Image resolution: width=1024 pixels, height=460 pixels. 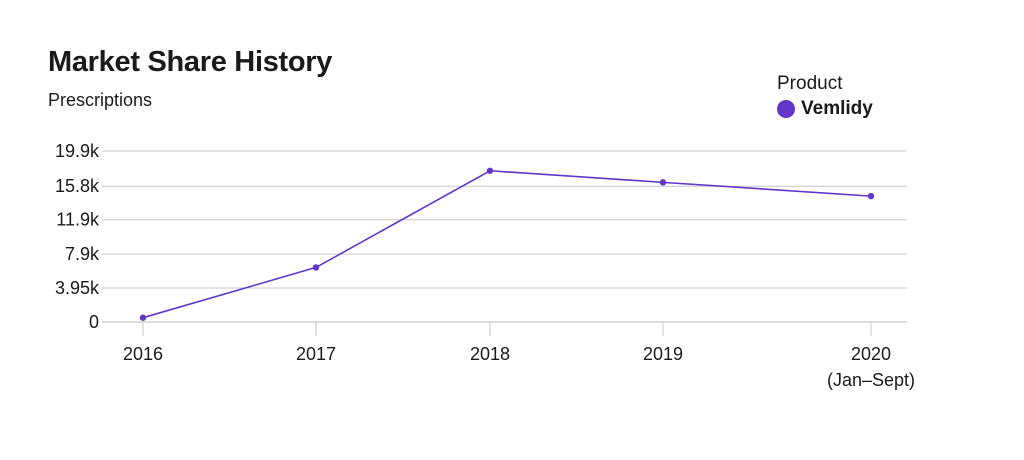 What do you see at coordinates (490, 354) in the screenshot?
I see `x-tick-label: 2018` at bounding box center [490, 354].